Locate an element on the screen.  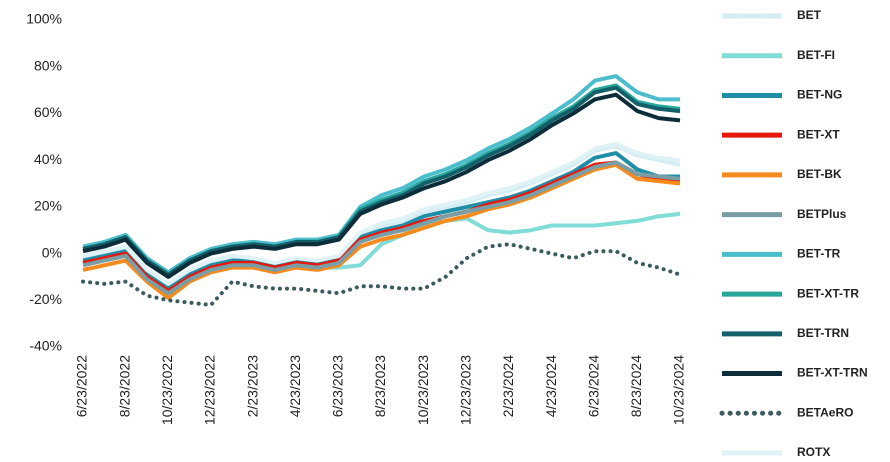
legend-label: BET is located at coordinates (809, 15).